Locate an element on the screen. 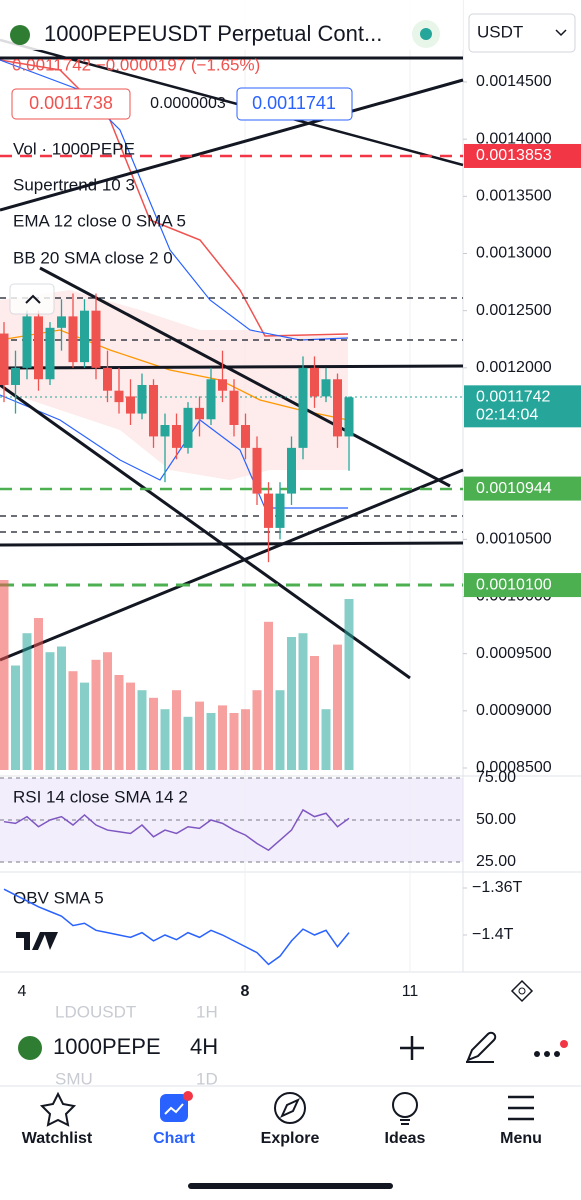  header-bg is located at coordinates (231, 25).